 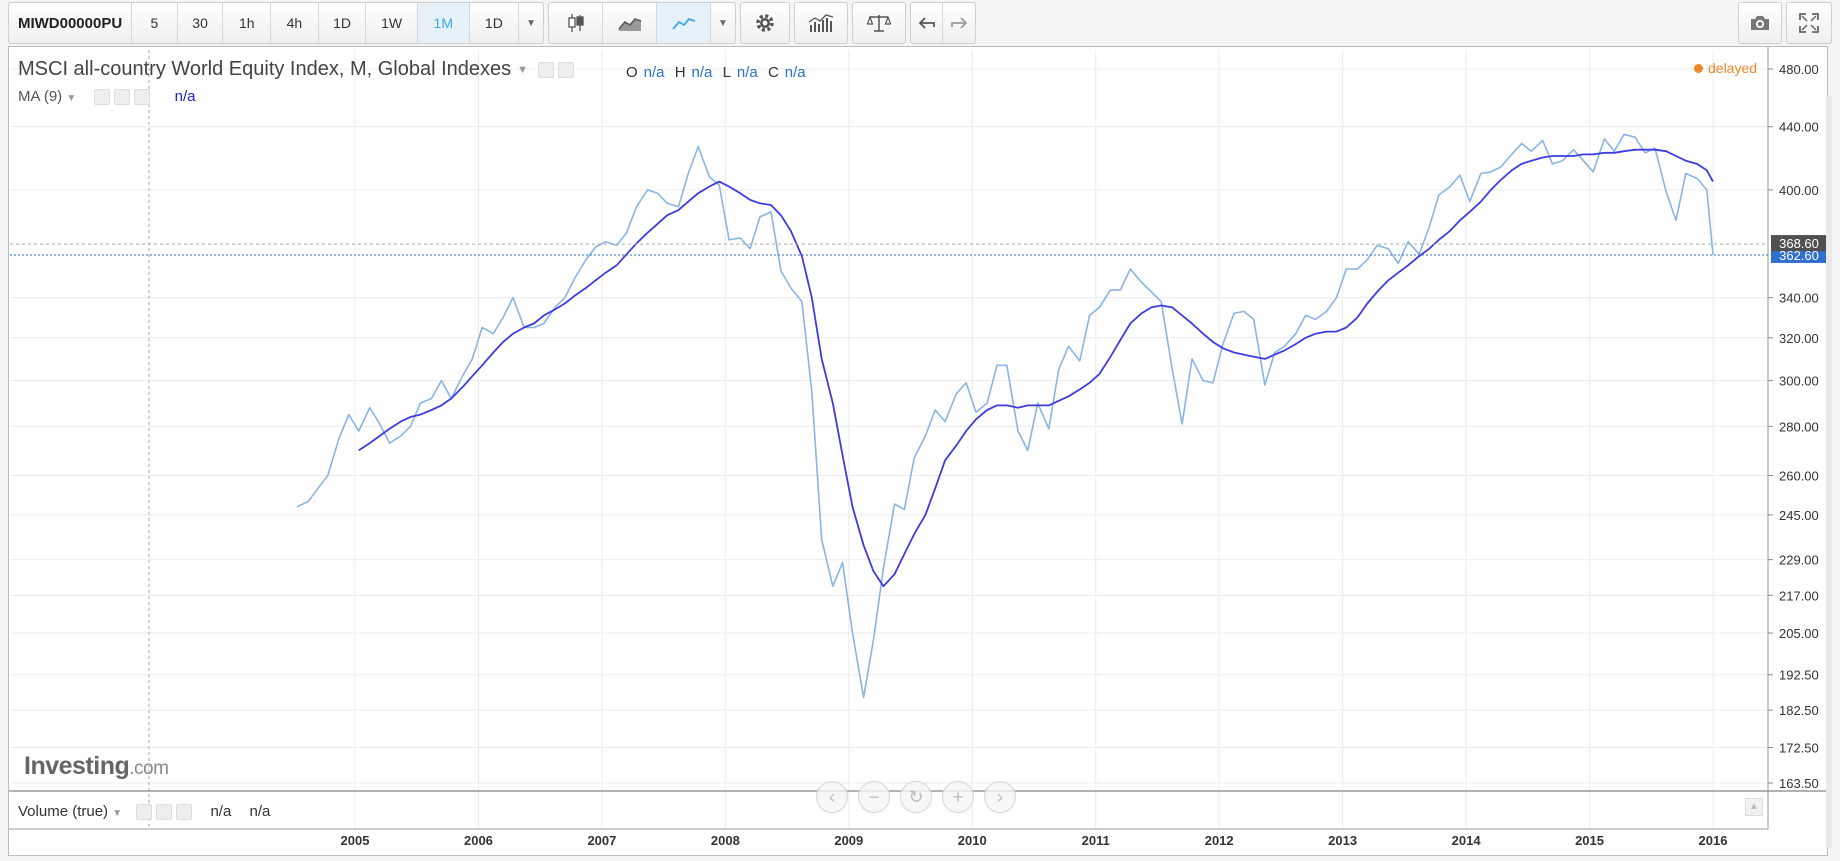 I want to click on fullscreen-group, so click(x=1809, y=23).